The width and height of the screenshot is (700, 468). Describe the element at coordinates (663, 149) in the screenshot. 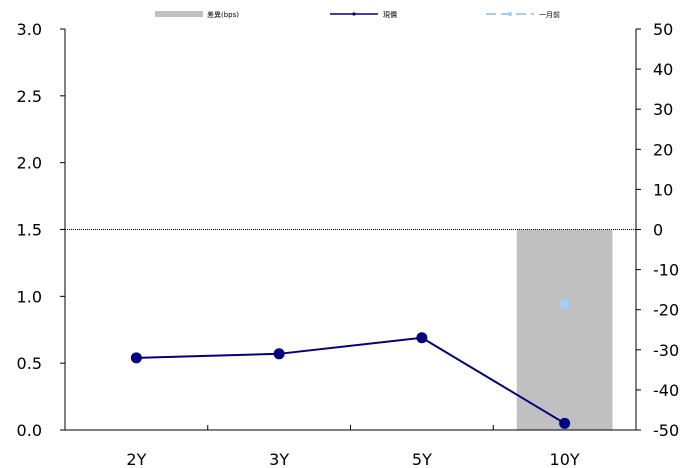

I see `right-tick-label: 20` at that location.